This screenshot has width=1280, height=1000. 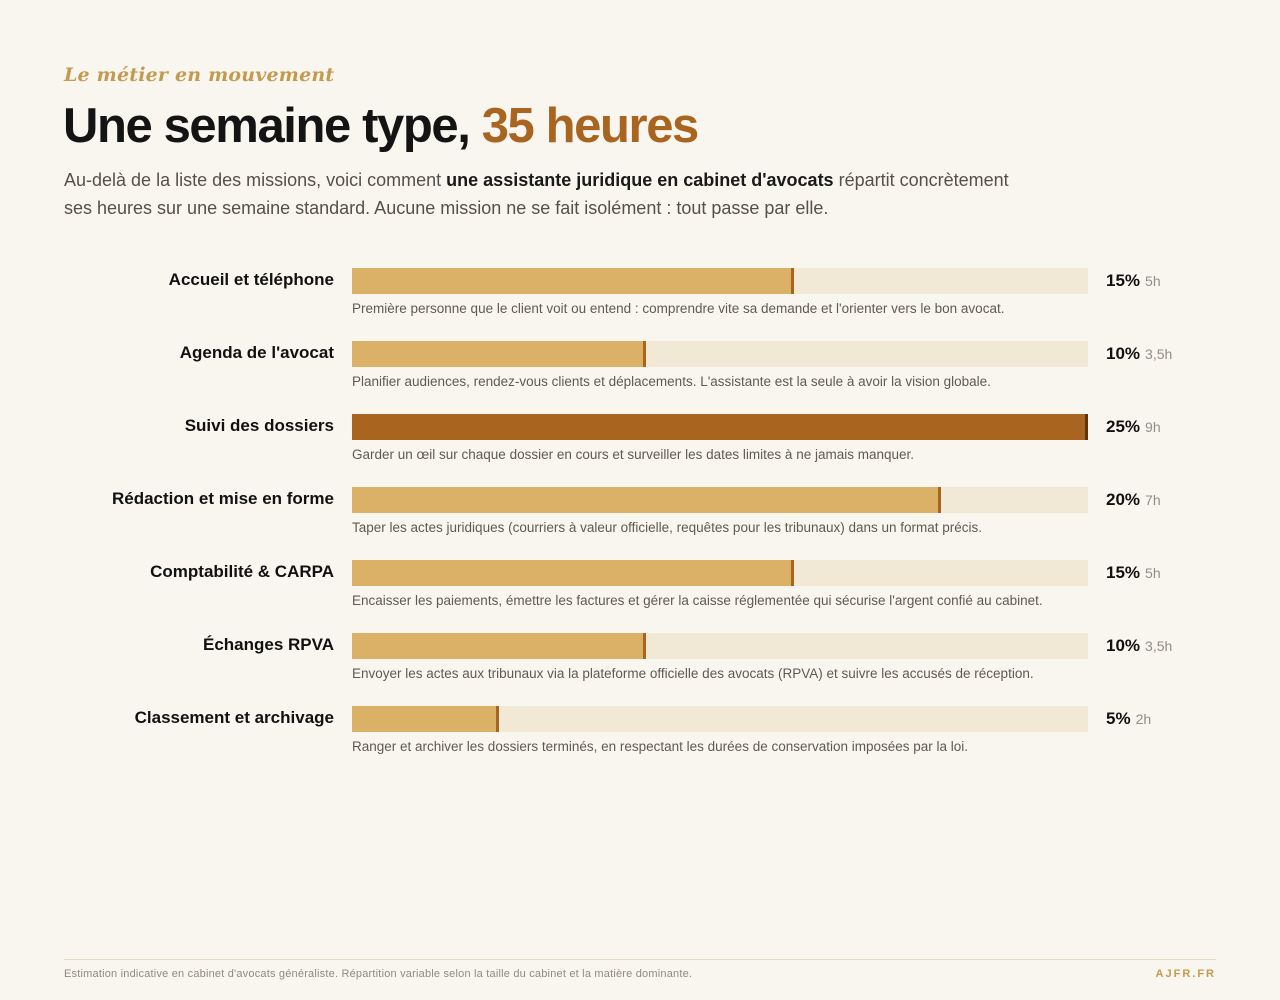 I want to click on page-title: Une semaine type, 35 heures, so click(x=381, y=126).